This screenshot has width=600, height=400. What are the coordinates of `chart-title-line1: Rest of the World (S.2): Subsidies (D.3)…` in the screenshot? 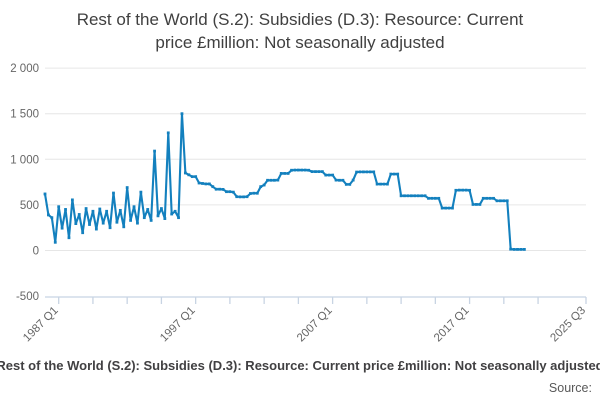 It's located at (300, 19).